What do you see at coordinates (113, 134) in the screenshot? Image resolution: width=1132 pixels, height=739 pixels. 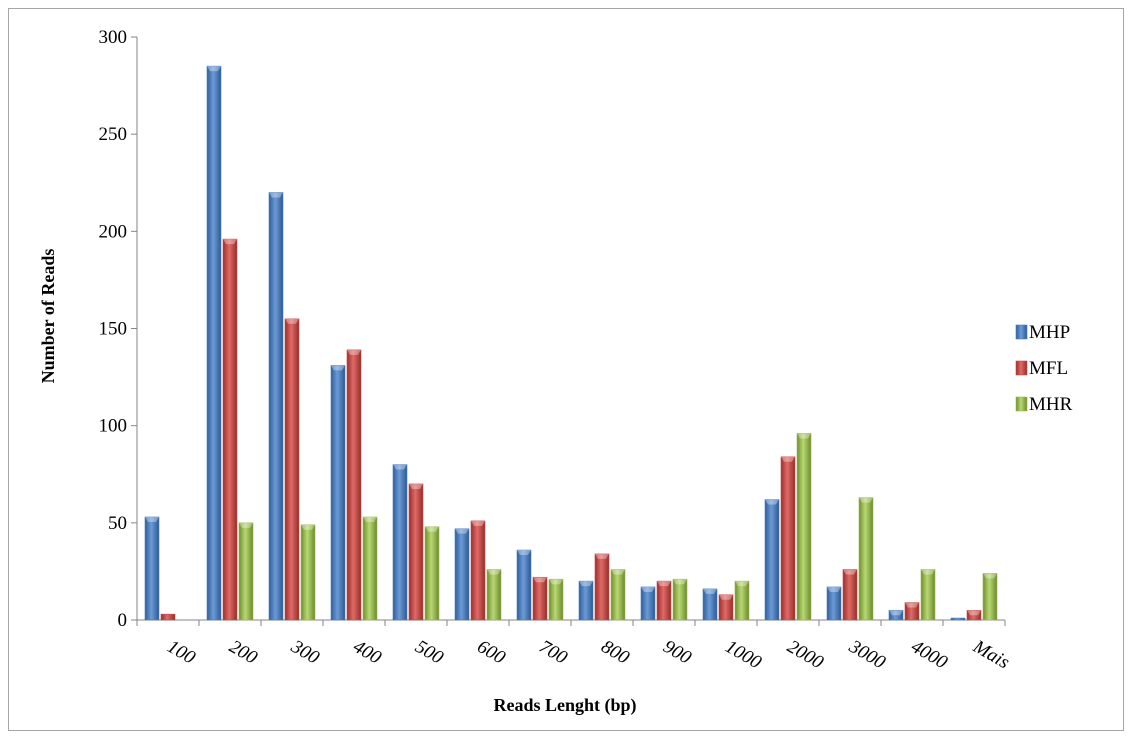 I see `y-tick-label: 250` at bounding box center [113, 134].